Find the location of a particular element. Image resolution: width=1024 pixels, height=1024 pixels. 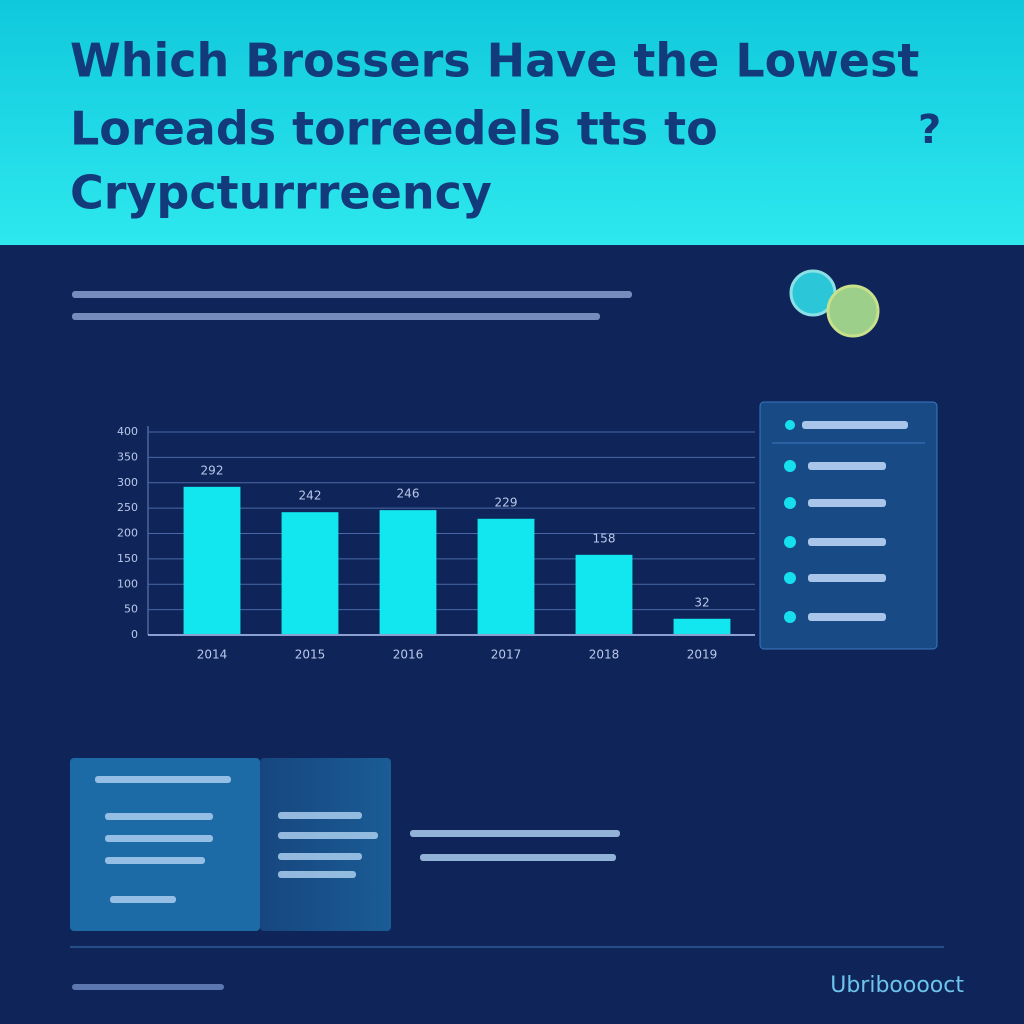

title-line: Crypcturrreency is located at coordinates (281, 193).